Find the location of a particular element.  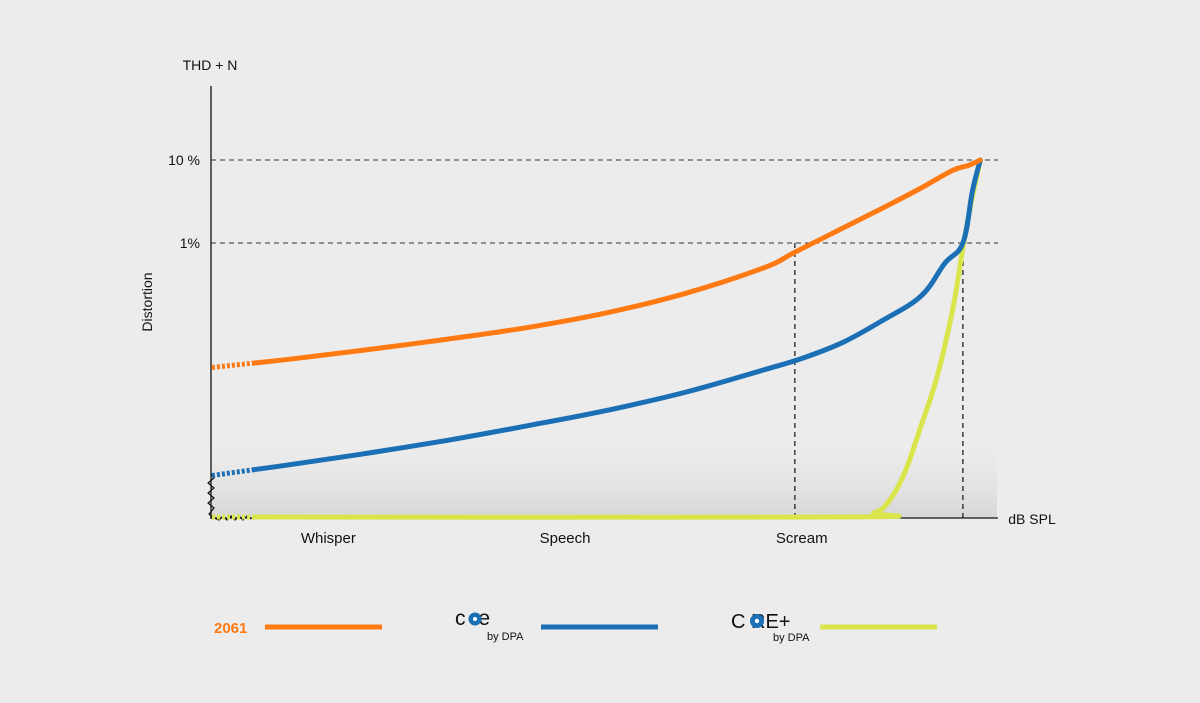

y-tick-labels: 10 % 1% is located at coordinates (184, 201).